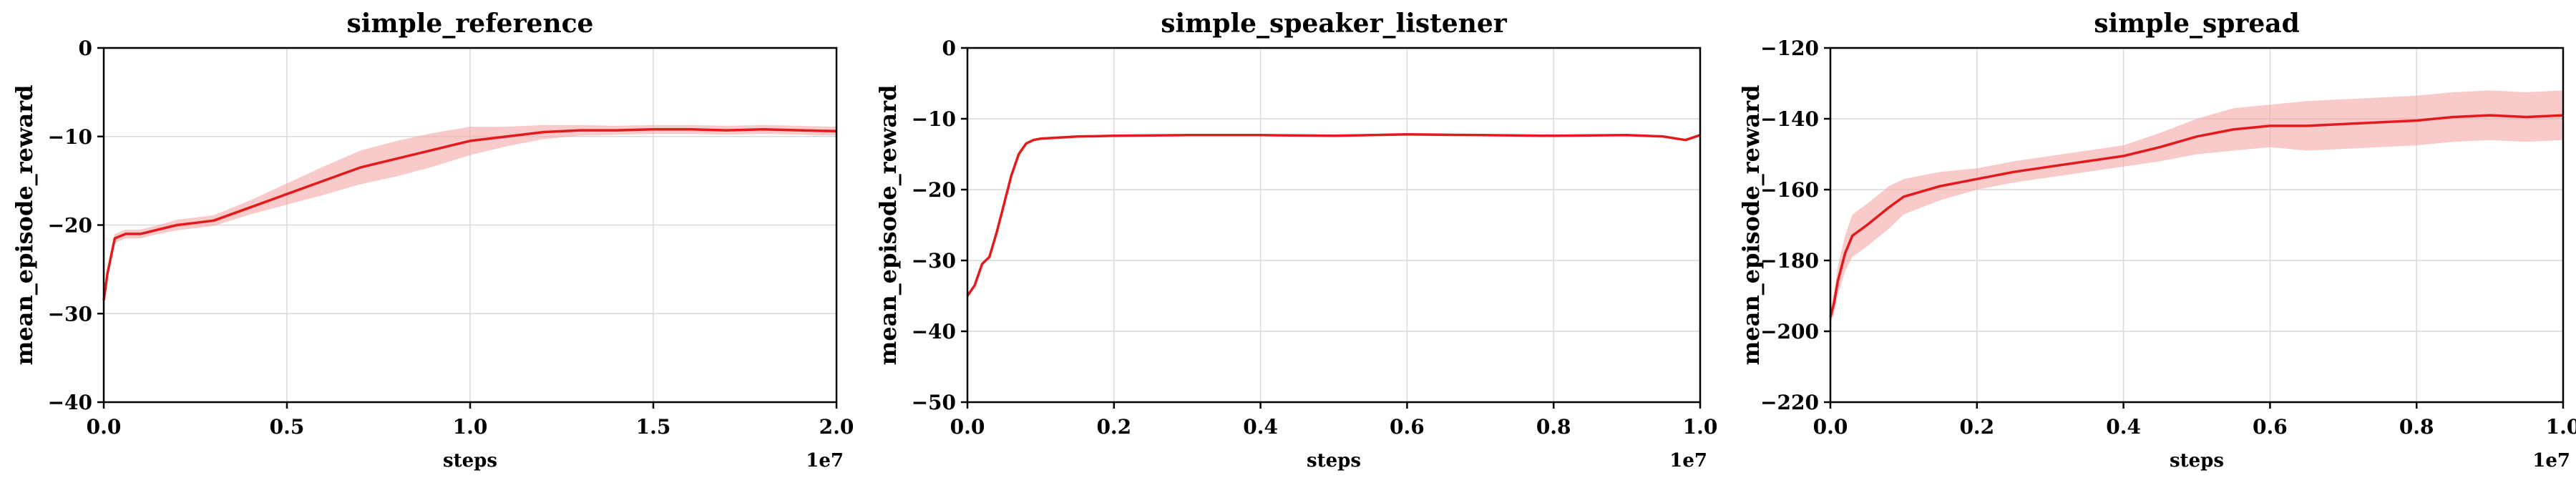 The width and height of the screenshot is (2576, 483). I want to click on y-ticks: −220 −200 −180 −160 −140 −120, so click(1795, 225).